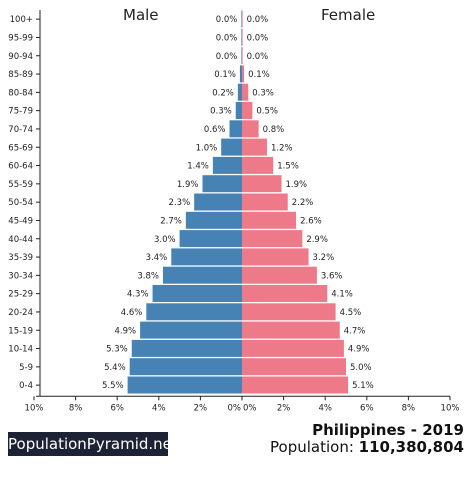 The width and height of the screenshot is (474, 478). Describe the element at coordinates (324, 258) in the screenshot. I see `female-value-label: 3.2%` at that location.